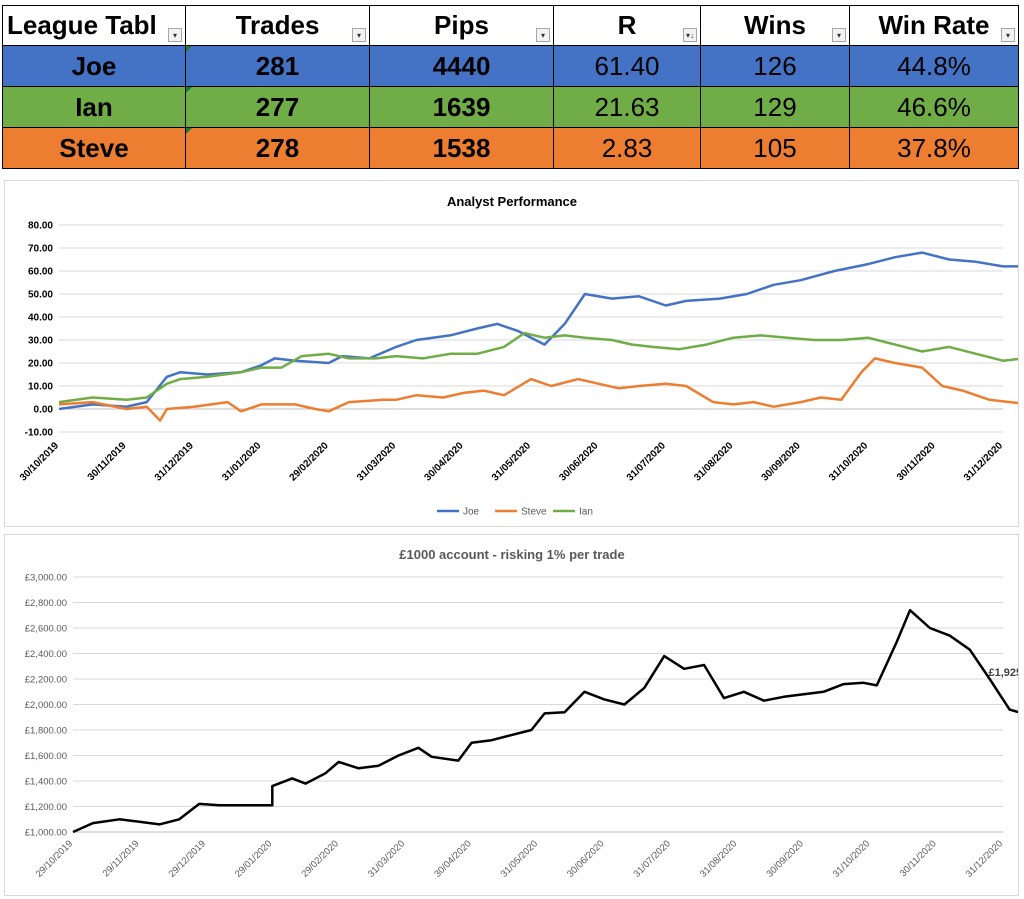 This screenshot has height=899, width=1024. Describe the element at coordinates (461, 107) in the screenshot. I see `pips-cell: 1639` at that location.